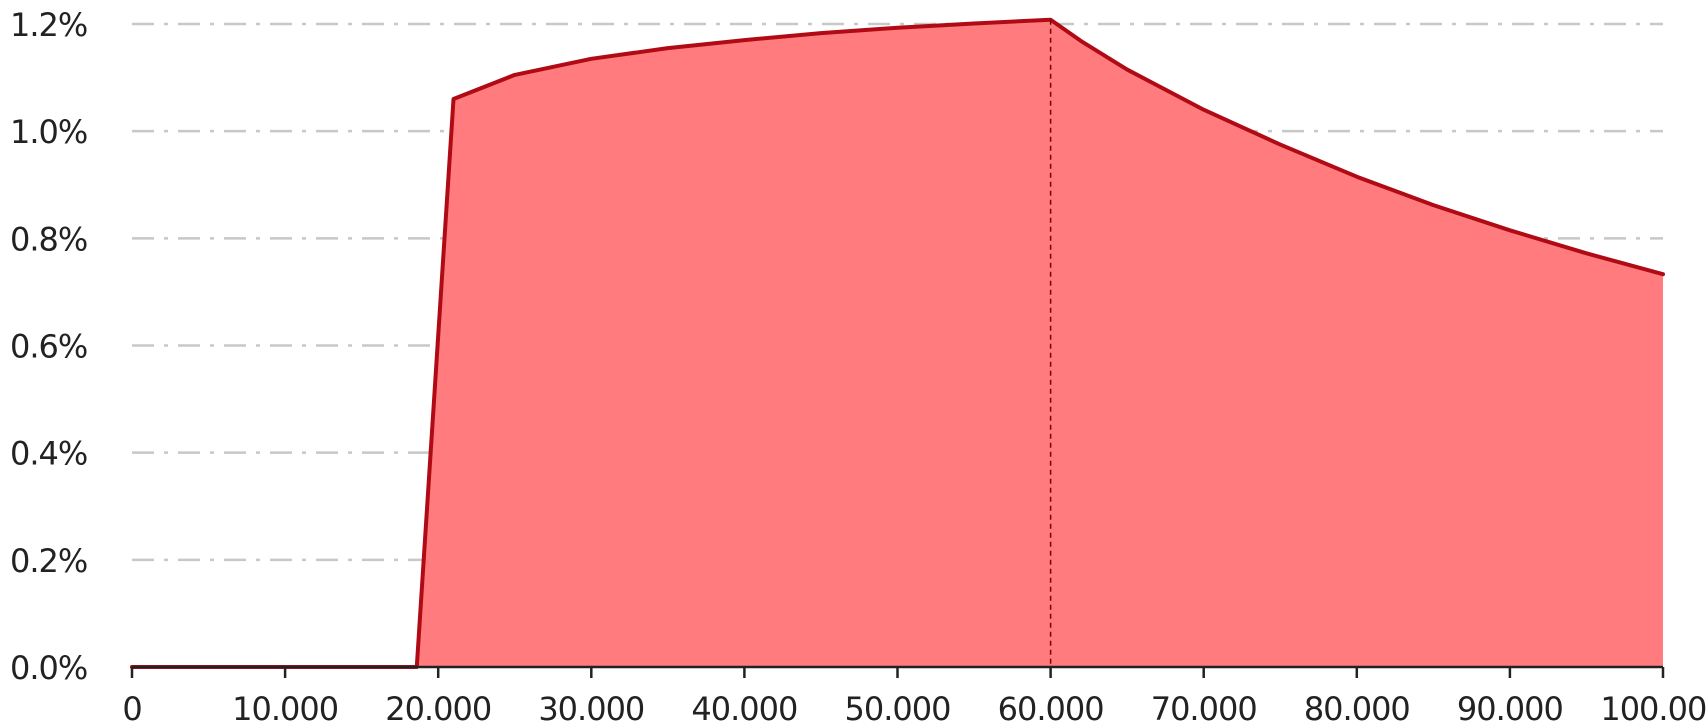  Describe the element at coordinates (898, 707) in the screenshot. I see `x-tick-label: 50.000` at that location.